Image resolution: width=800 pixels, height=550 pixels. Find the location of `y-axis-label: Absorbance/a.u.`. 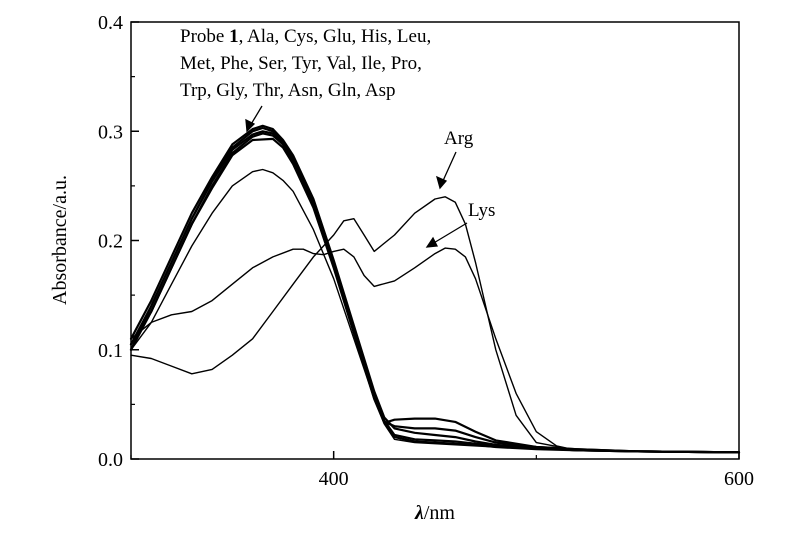

y-axis-label: Absorbance/a.u. is located at coordinates (60, 240).